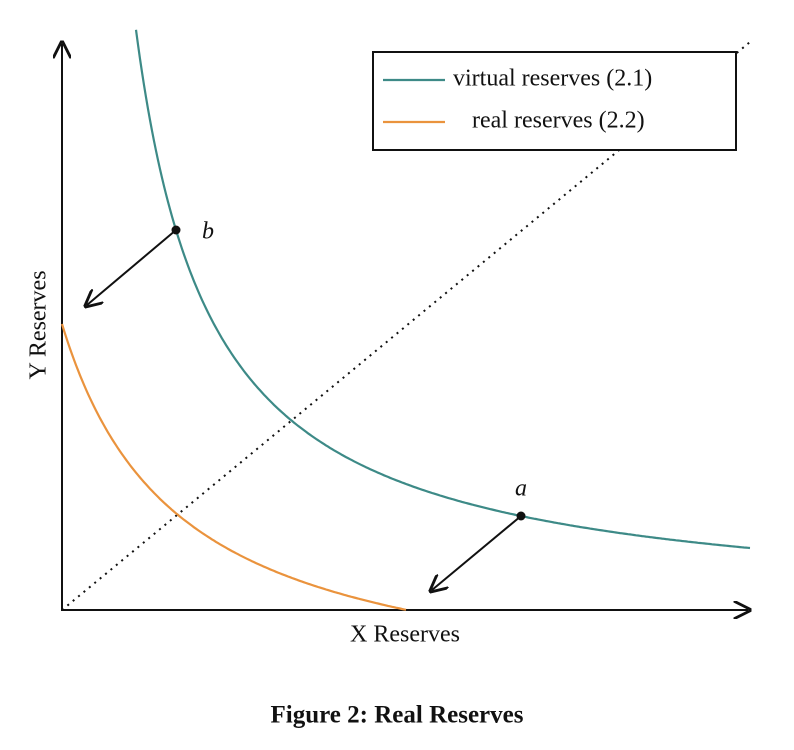 The image size is (794, 750). What do you see at coordinates (208, 232) in the screenshot?
I see `point-label: b` at bounding box center [208, 232].